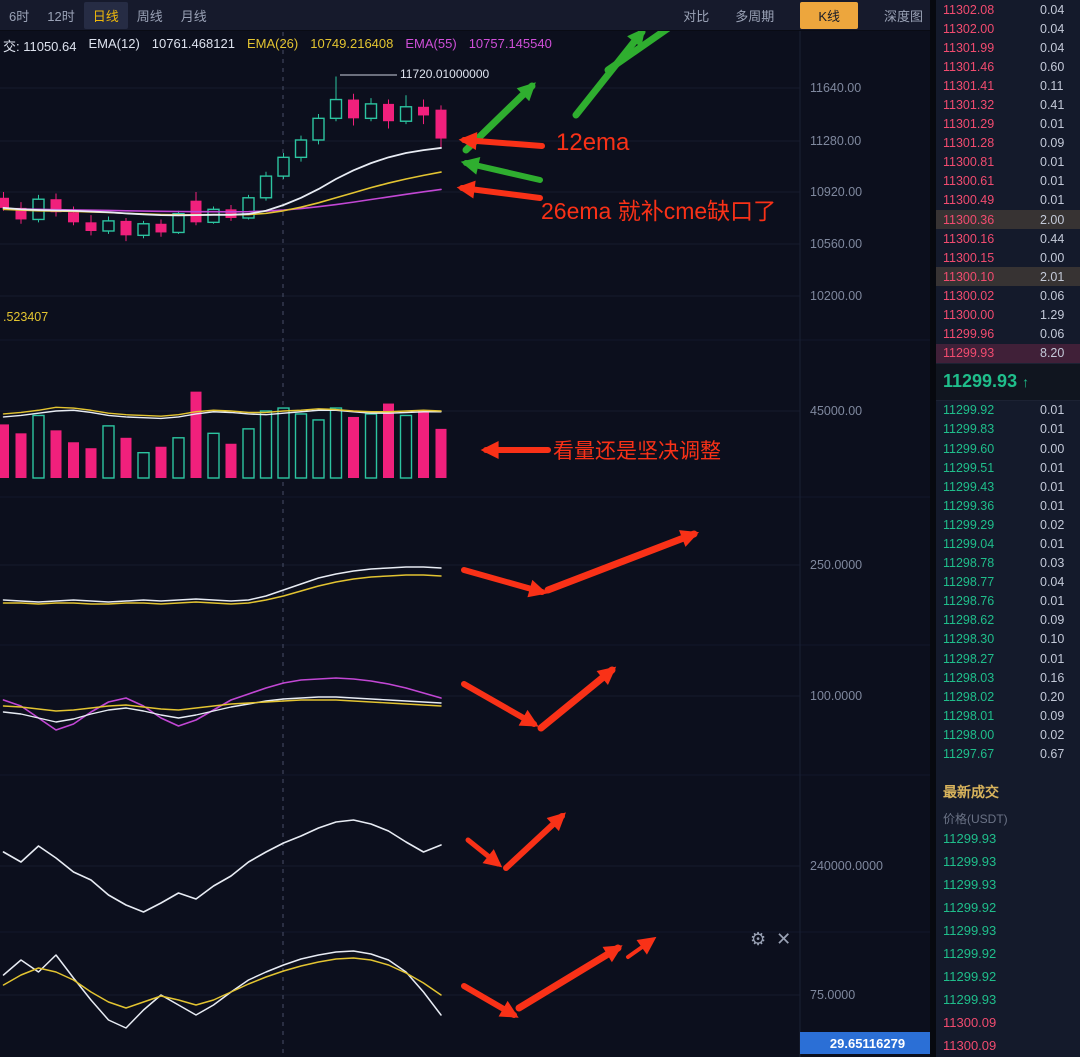 This screenshot has width=1080, height=1057. What do you see at coordinates (1008, 486) in the screenshot?
I see `orderbook-bid-row: 11299.43 0.01` at bounding box center [1008, 486].